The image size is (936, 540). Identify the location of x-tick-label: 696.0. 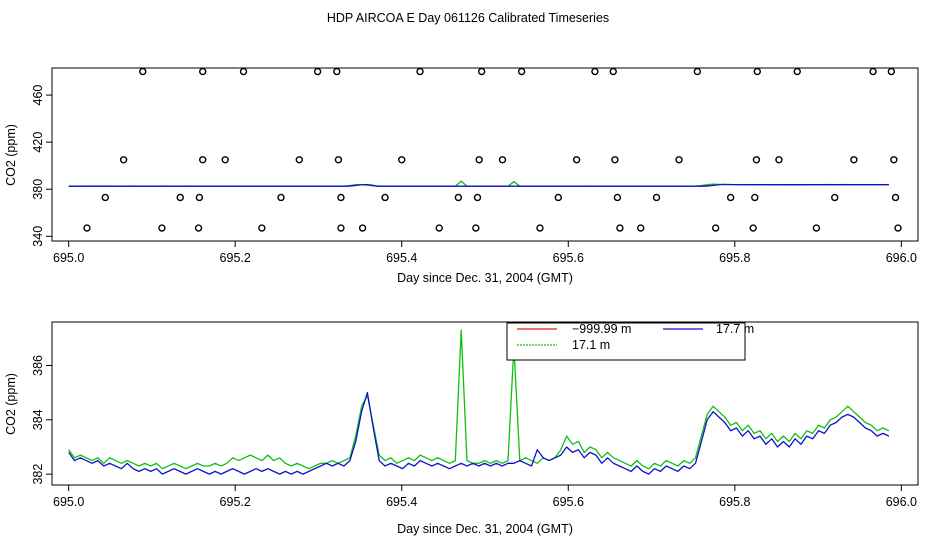
(901, 258).